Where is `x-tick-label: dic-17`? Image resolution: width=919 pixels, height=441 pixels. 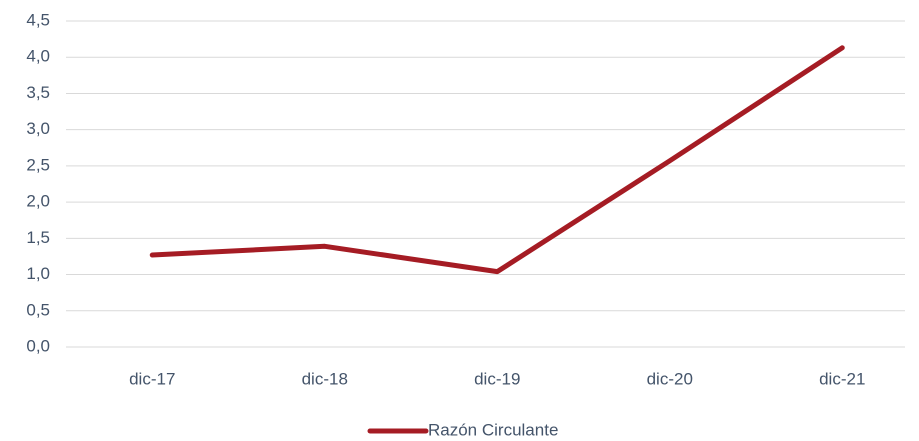
x-tick-label: dic-17 is located at coordinates (152, 378).